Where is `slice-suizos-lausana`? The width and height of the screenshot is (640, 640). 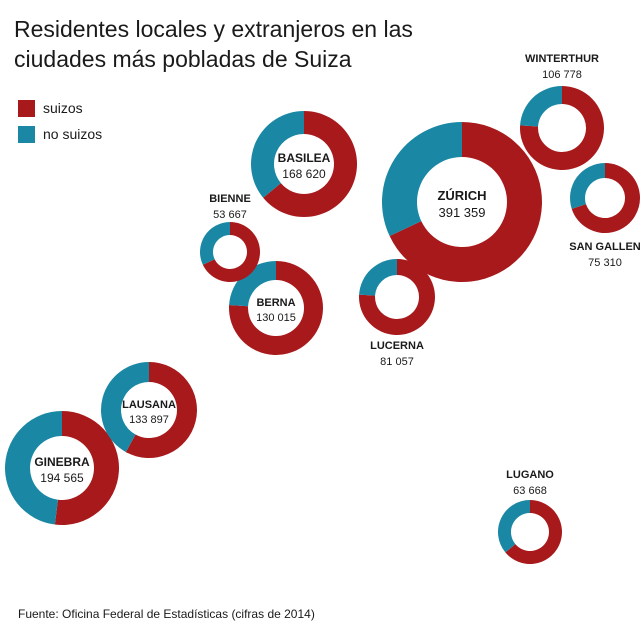
slice-suizos-lausana is located at coordinates (161, 410).